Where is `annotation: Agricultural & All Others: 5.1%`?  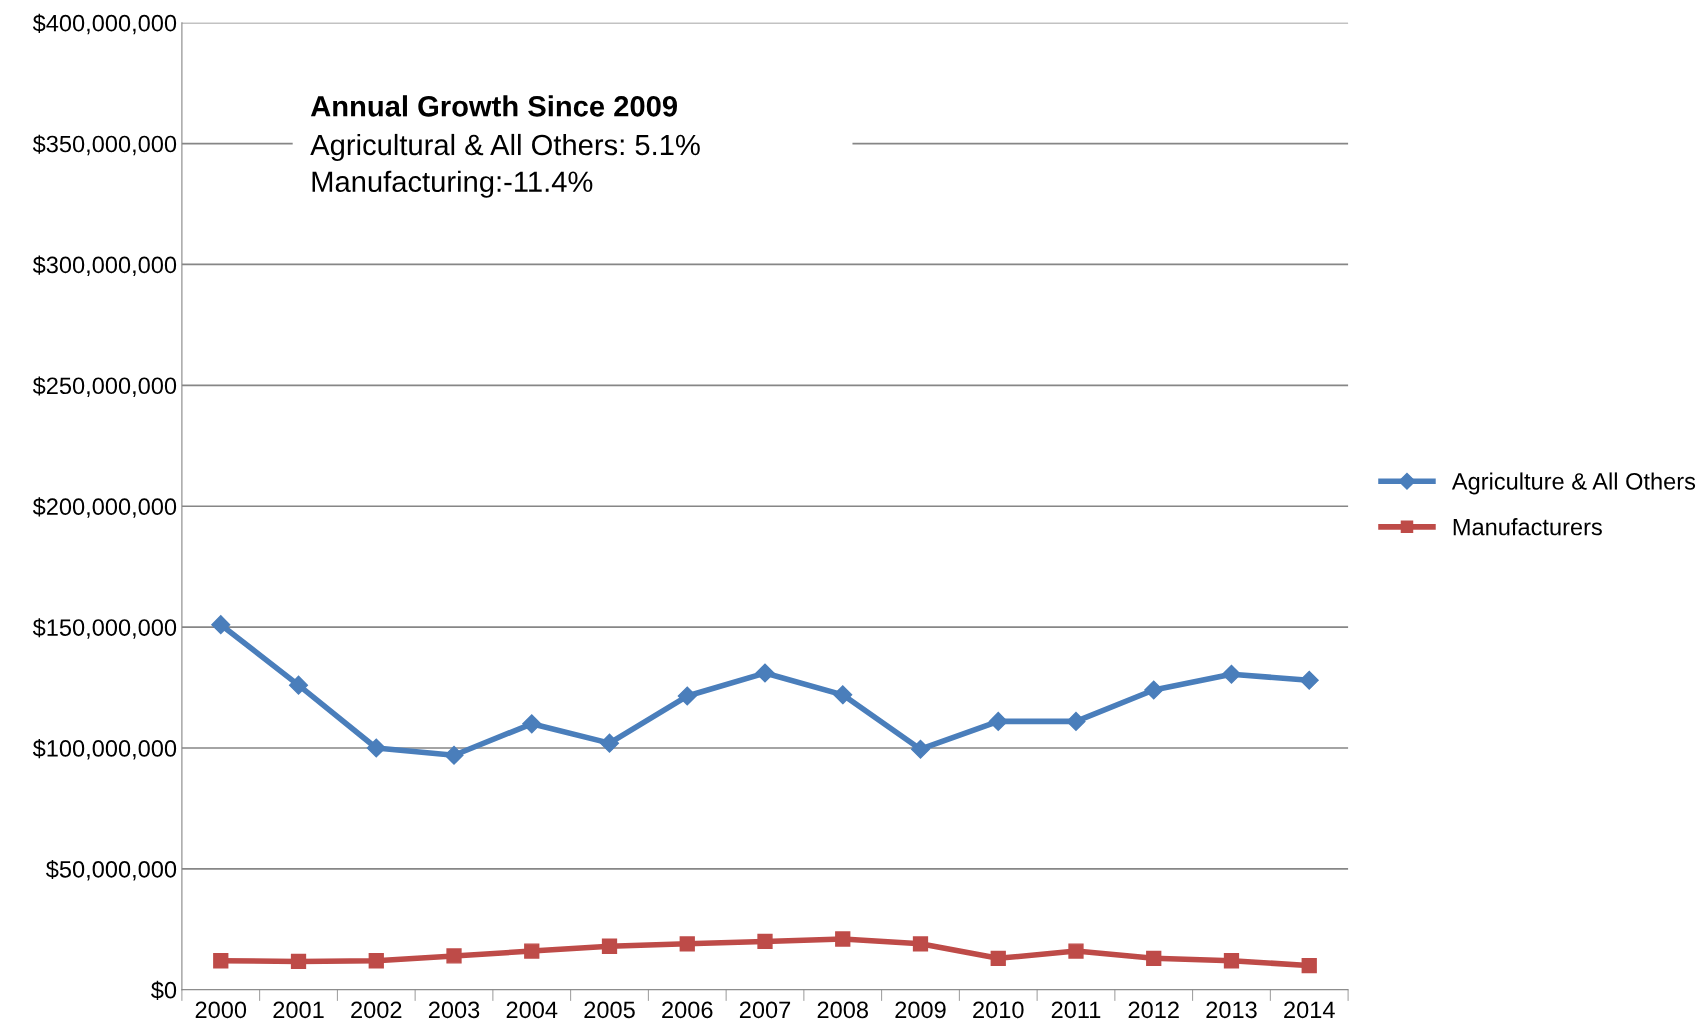 annotation: Agricultural & All Others: 5.1% is located at coordinates (505, 147).